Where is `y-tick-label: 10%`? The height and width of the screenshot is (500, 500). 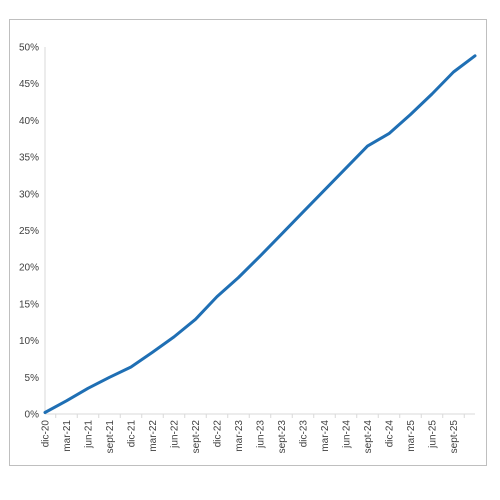 y-tick-label: 10% is located at coordinates (29, 341).